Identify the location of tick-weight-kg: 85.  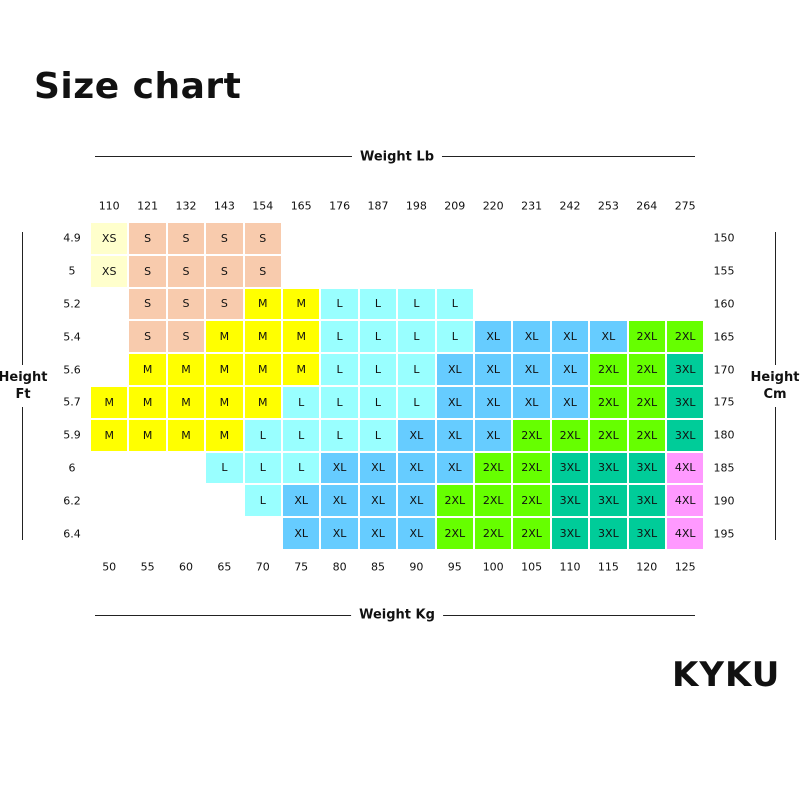
(378, 567).